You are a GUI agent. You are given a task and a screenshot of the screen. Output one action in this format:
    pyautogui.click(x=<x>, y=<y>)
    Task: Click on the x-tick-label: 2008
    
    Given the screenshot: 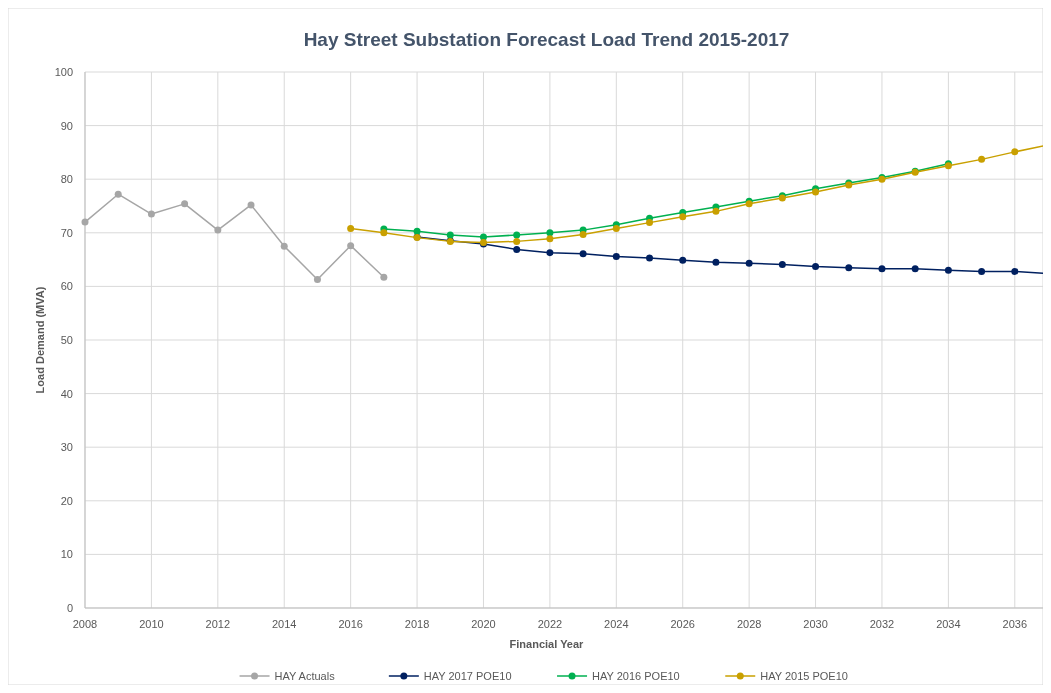 What is the action you would take?
    pyautogui.click(x=85, y=624)
    